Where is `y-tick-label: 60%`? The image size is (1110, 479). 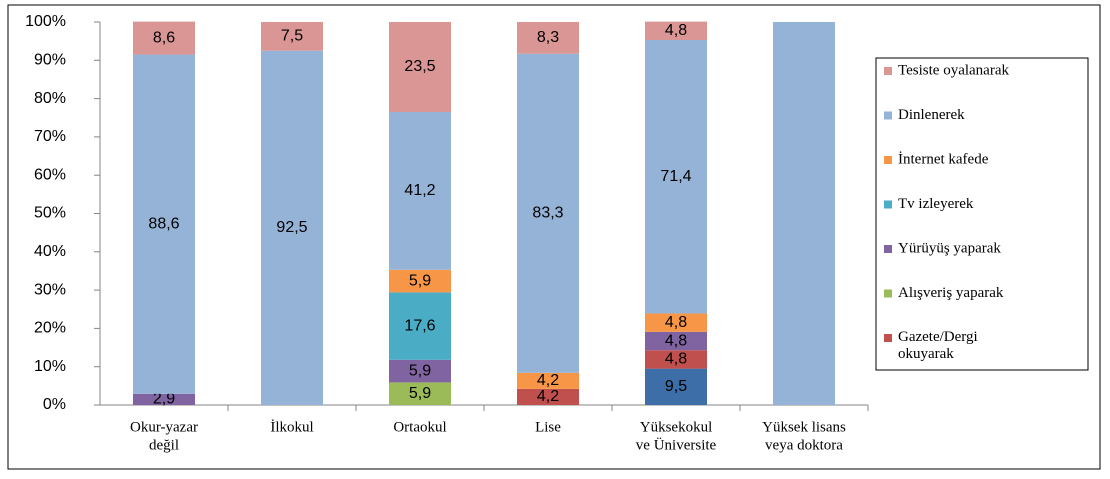 y-tick-label: 60% is located at coordinates (50, 174).